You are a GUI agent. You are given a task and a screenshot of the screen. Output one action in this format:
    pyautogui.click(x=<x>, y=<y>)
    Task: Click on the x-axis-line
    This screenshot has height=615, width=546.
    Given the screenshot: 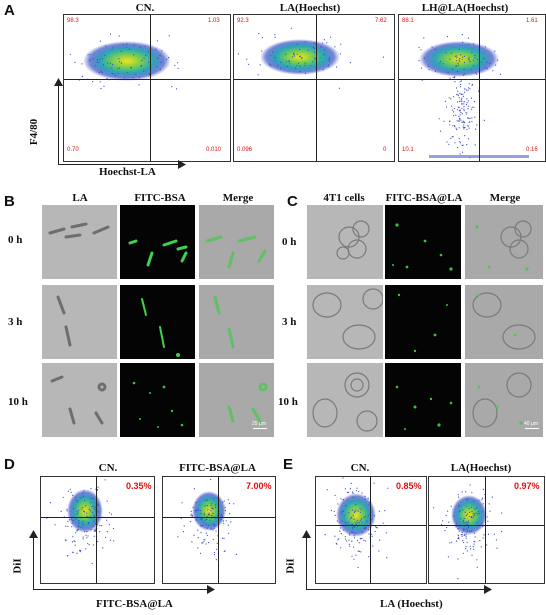 What is the action you would take?
    pyautogui.click(x=119, y=164)
    